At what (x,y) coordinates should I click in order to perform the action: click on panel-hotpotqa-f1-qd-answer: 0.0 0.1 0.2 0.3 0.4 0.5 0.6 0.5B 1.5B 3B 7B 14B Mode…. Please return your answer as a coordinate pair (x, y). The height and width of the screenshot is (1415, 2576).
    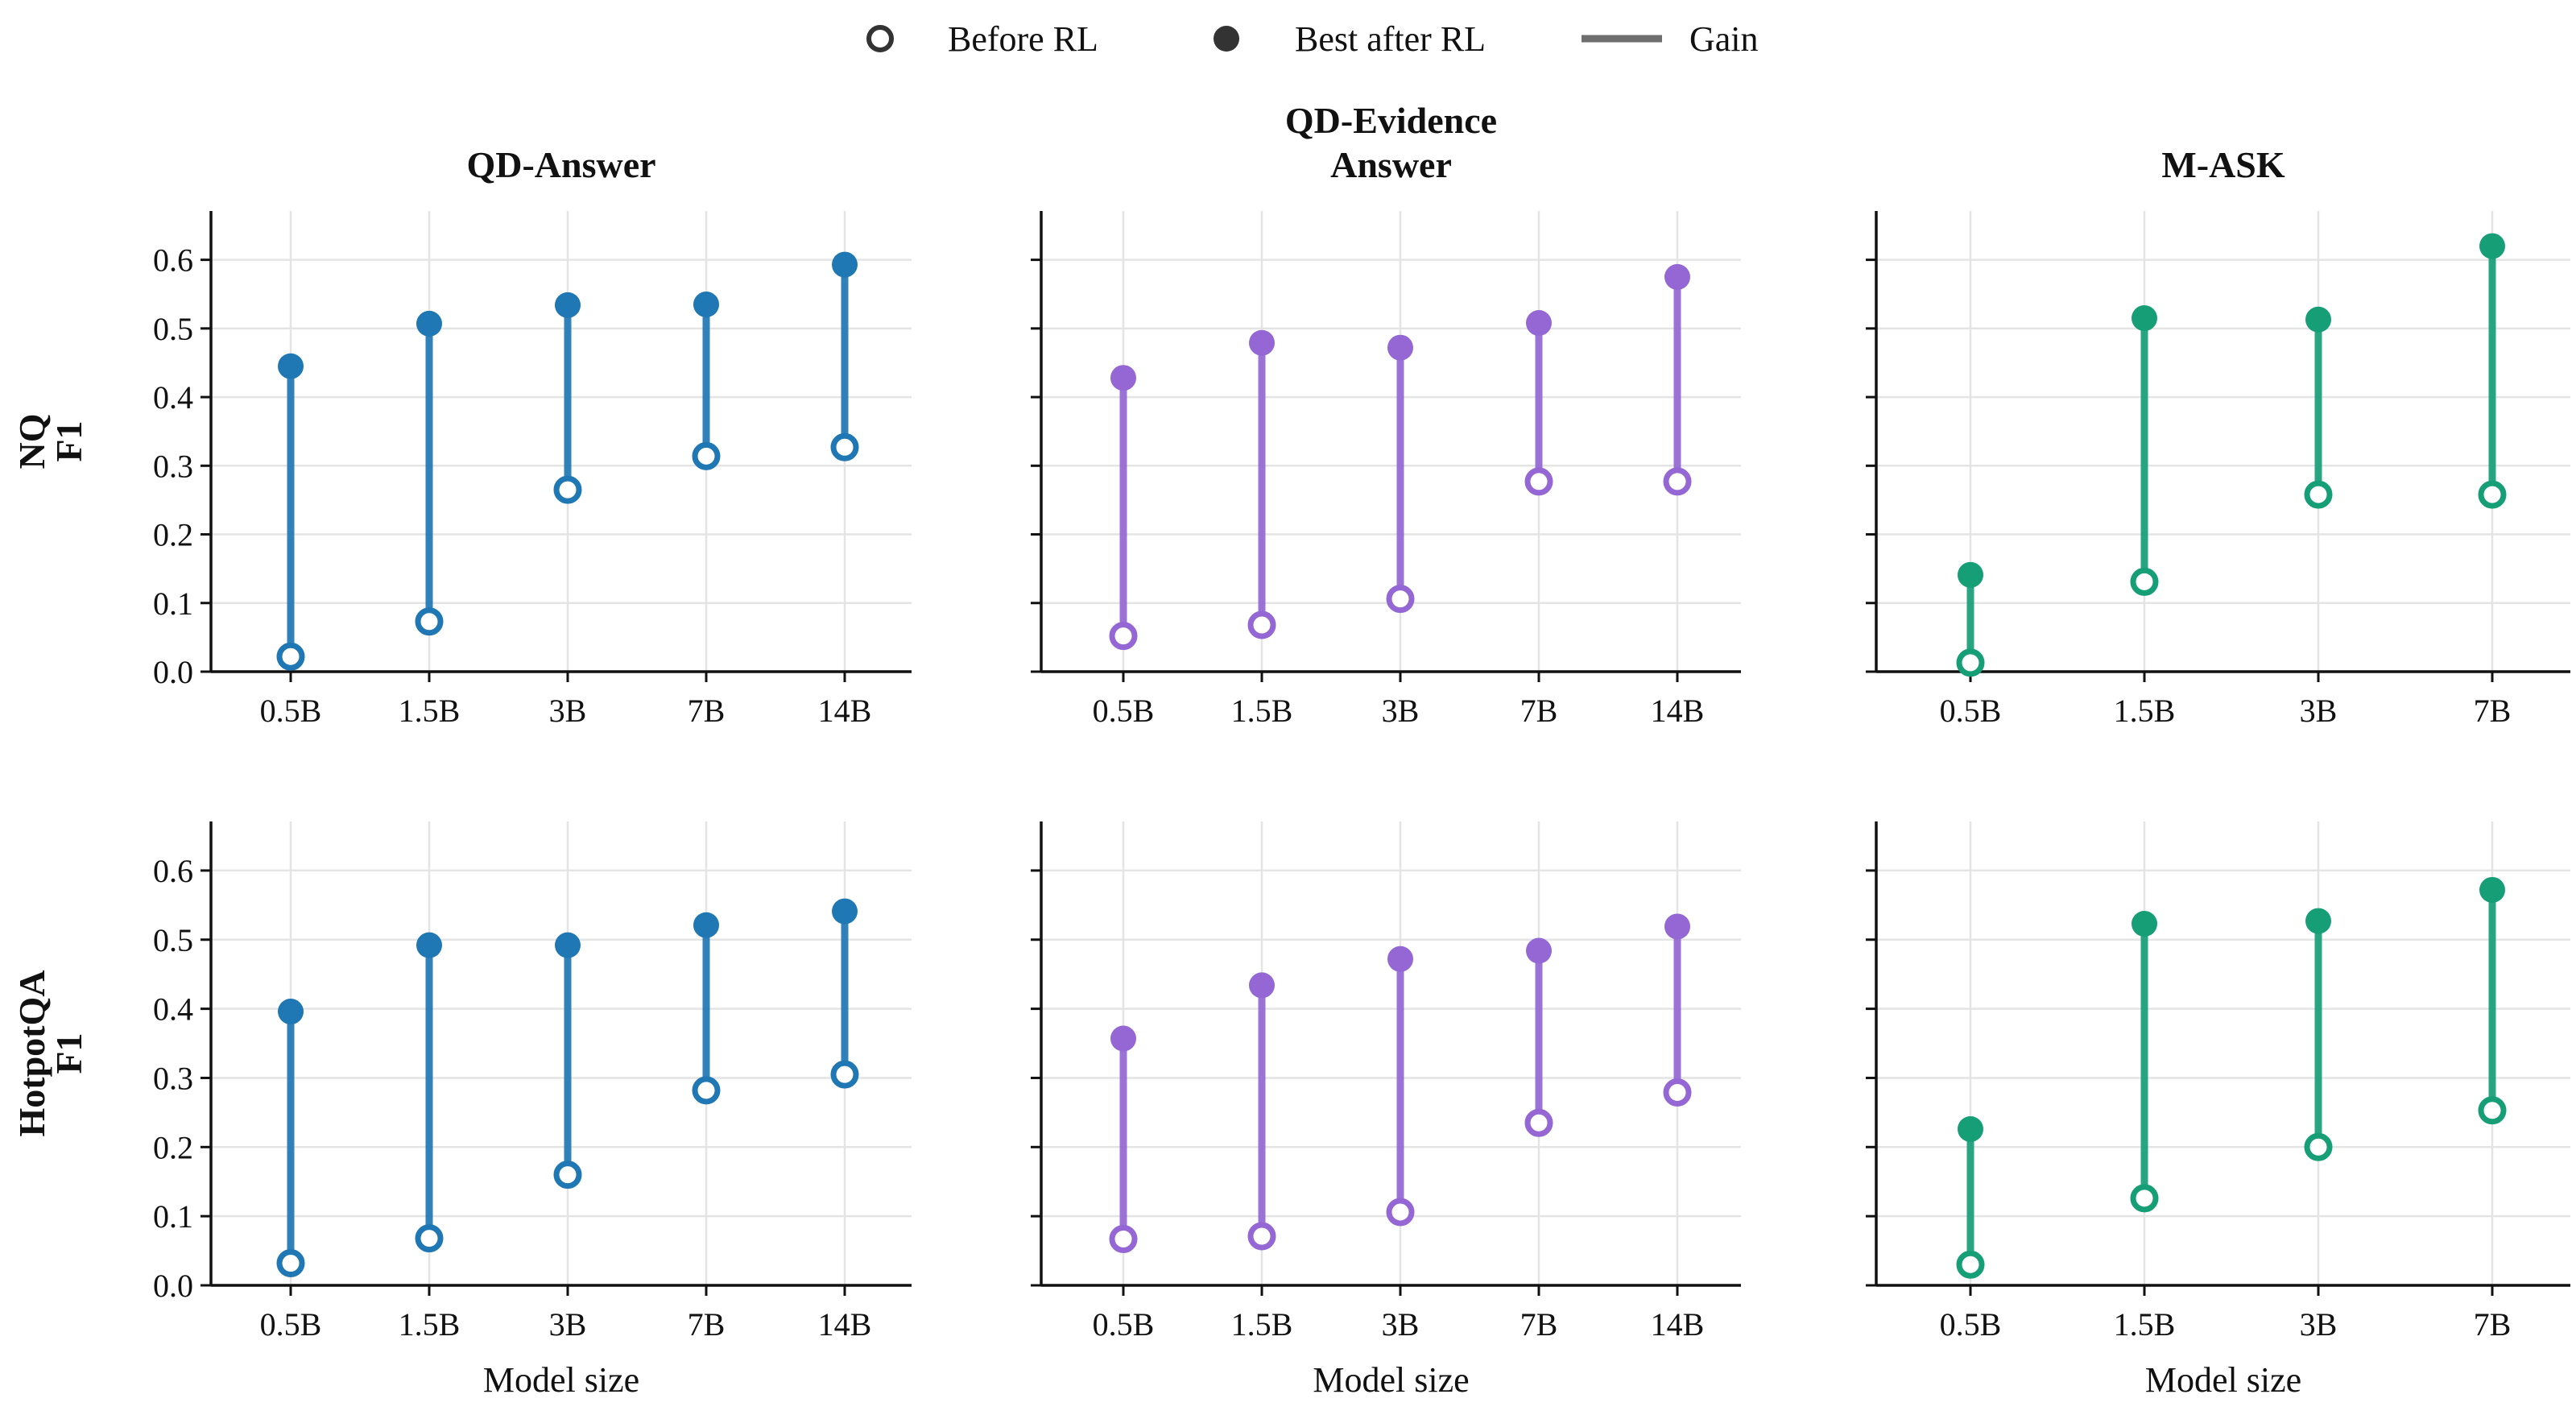
    Looking at the image, I should click on (532, 1111).